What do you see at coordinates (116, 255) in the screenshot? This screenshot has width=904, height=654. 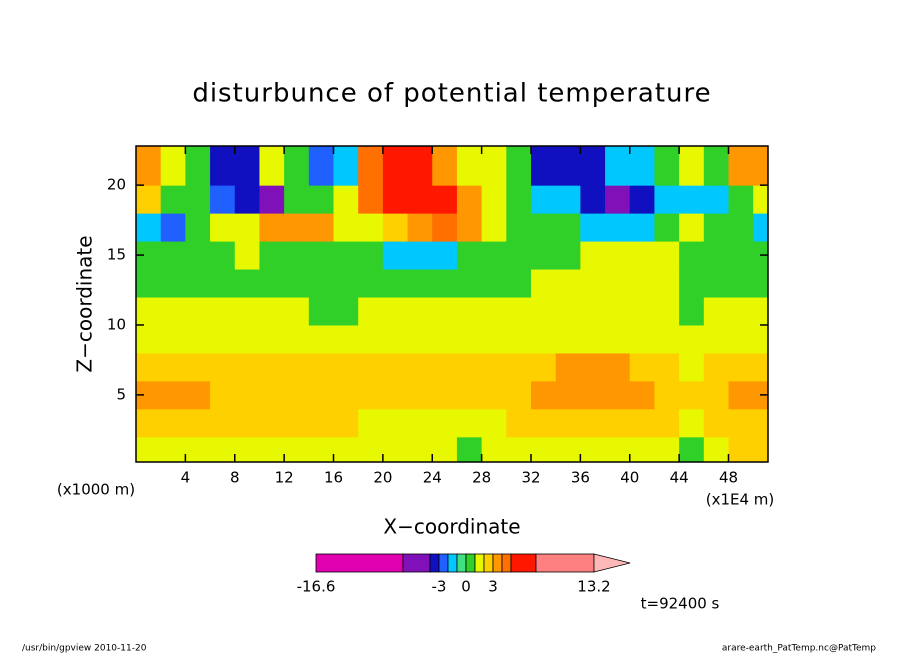 I see `y-tick-label: 15` at bounding box center [116, 255].